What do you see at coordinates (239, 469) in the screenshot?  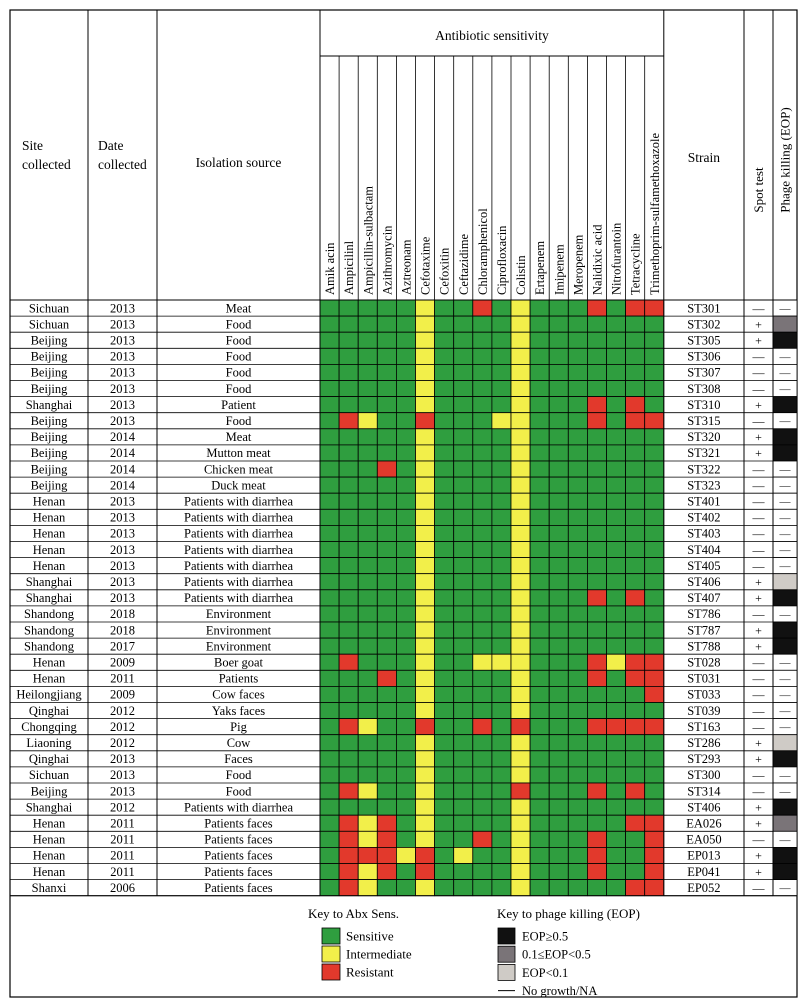 I see `source-cell: Chicken meat` at bounding box center [239, 469].